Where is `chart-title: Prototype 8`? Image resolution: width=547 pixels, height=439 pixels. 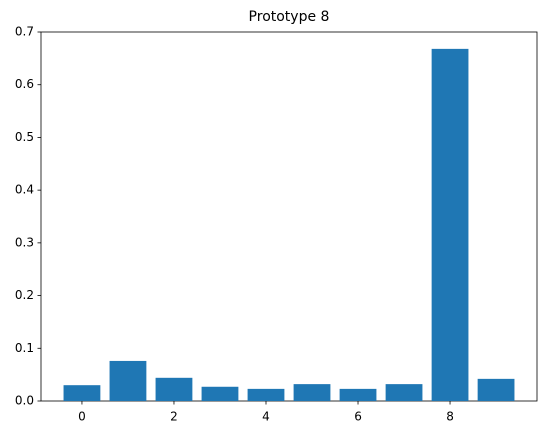 chart-title: Prototype 8 is located at coordinates (289, 17).